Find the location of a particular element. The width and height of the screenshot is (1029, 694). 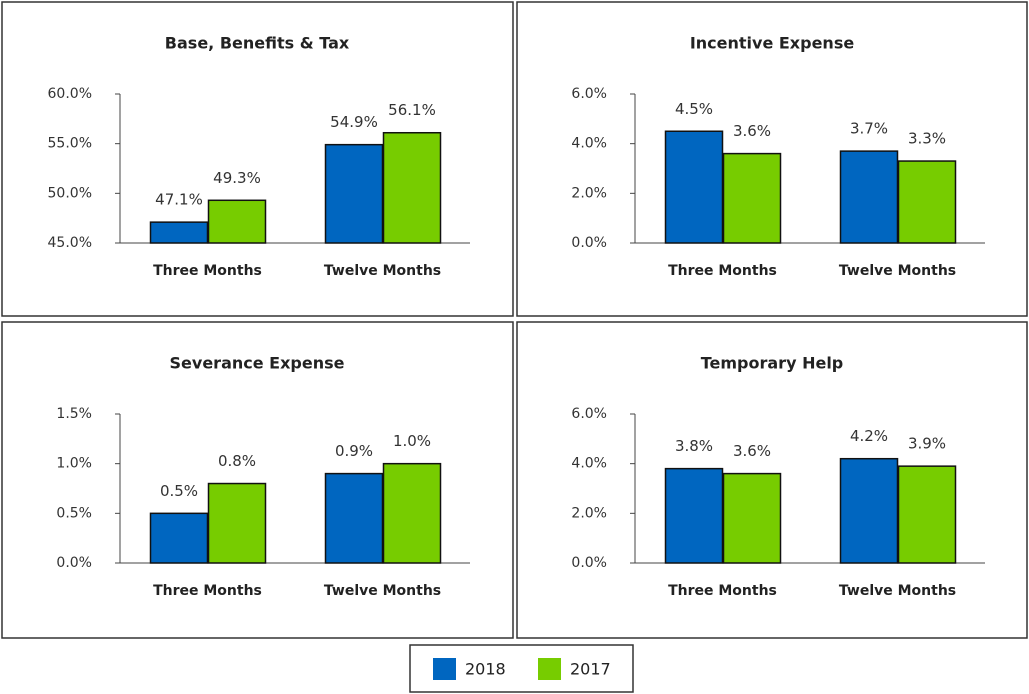

value-label: 0.8% is located at coordinates (237, 461).